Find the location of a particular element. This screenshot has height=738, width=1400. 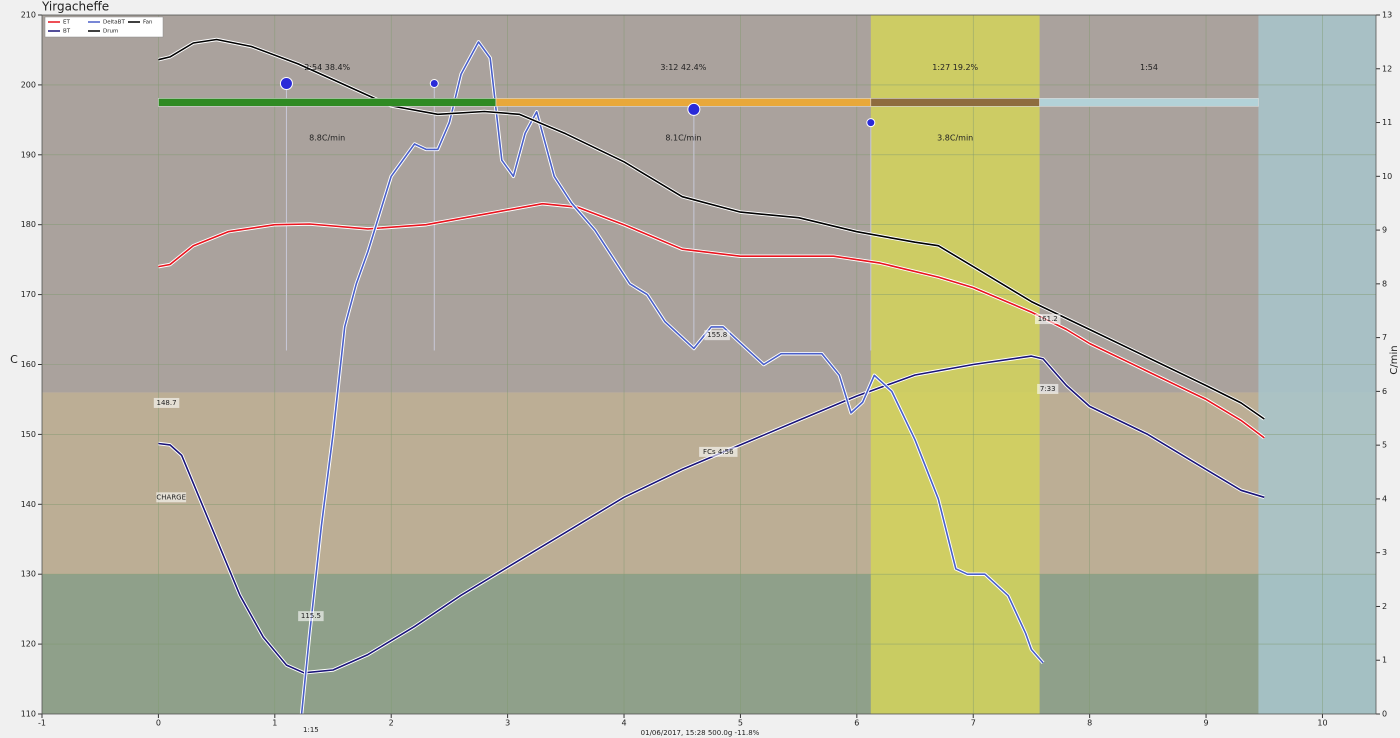

y2-tick-label: 0 is located at coordinates (1384, 714).